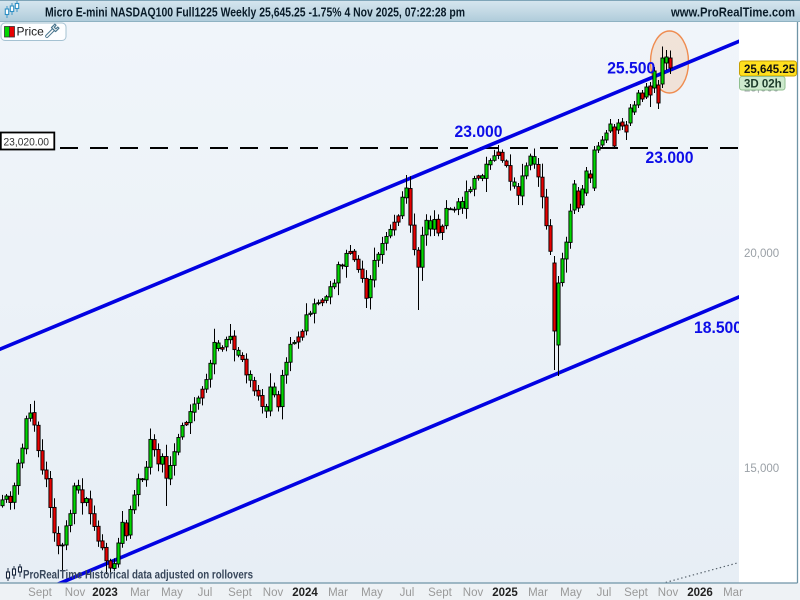  I want to click on svg-text: 2023, so click(105, 593).